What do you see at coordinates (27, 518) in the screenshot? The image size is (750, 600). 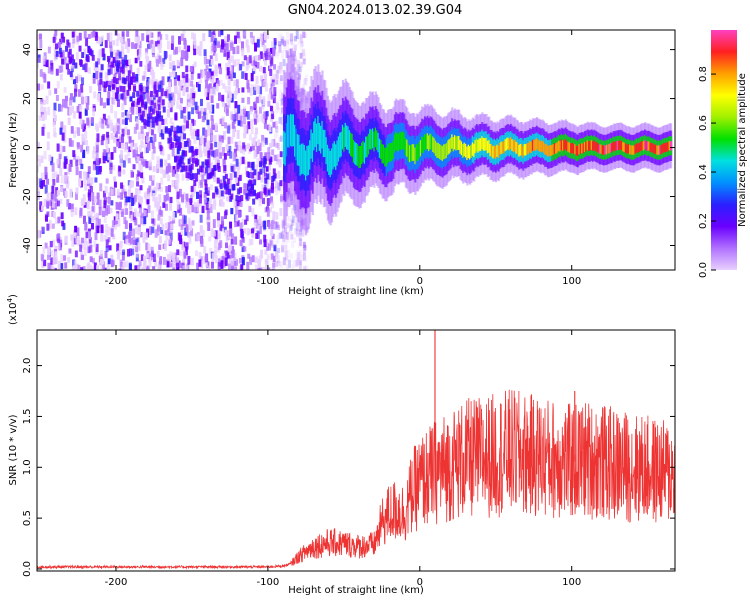 I see `y-tick-label: 0.5` at bounding box center [27, 518].